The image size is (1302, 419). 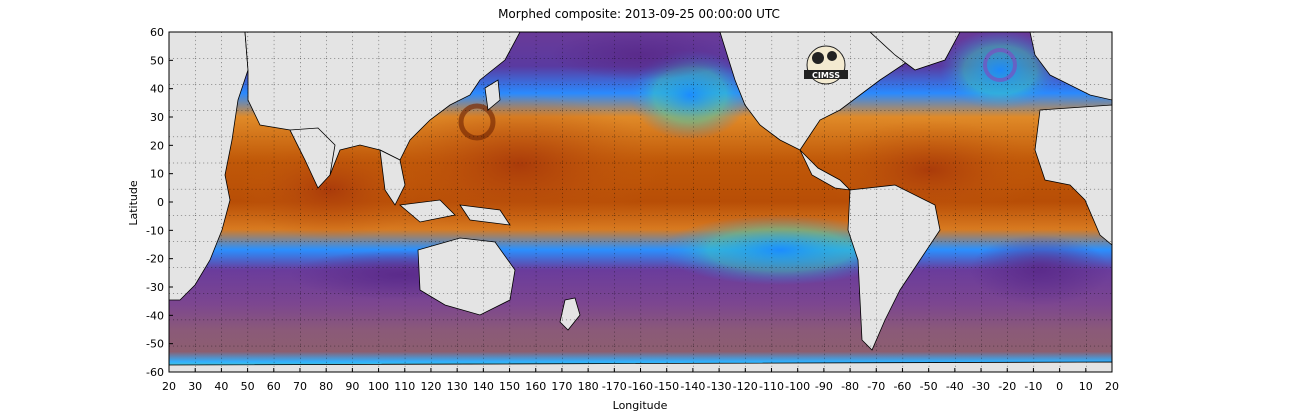 I want to click on x-axis-label: Longitude, so click(x=640, y=405).